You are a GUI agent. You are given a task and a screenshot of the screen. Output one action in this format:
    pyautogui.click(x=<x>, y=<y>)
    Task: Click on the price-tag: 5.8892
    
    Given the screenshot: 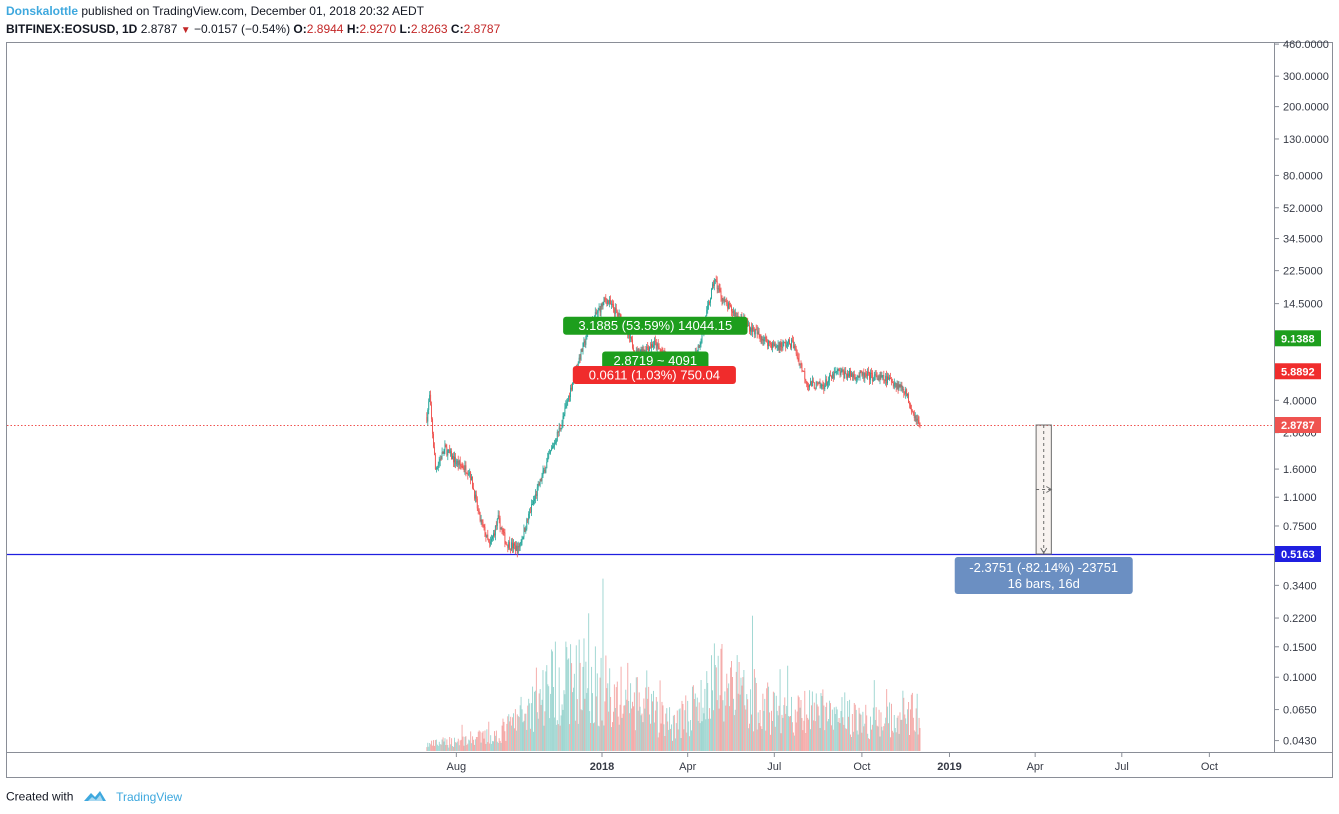 What is the action you would take?
    pyautogui.click(x=1298, y=371)
    